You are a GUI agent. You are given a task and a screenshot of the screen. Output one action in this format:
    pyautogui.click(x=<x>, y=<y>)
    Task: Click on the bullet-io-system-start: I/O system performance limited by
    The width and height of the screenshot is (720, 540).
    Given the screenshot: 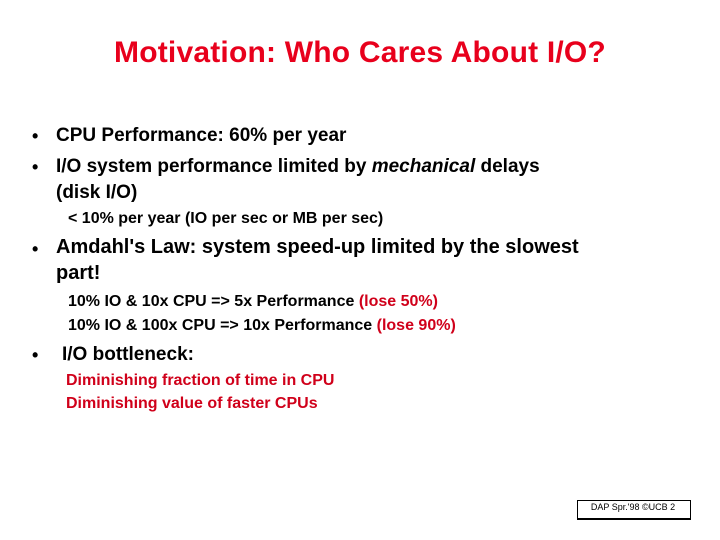 What is the action you would take?
    pyautogui.click(x=214, y=166)
    